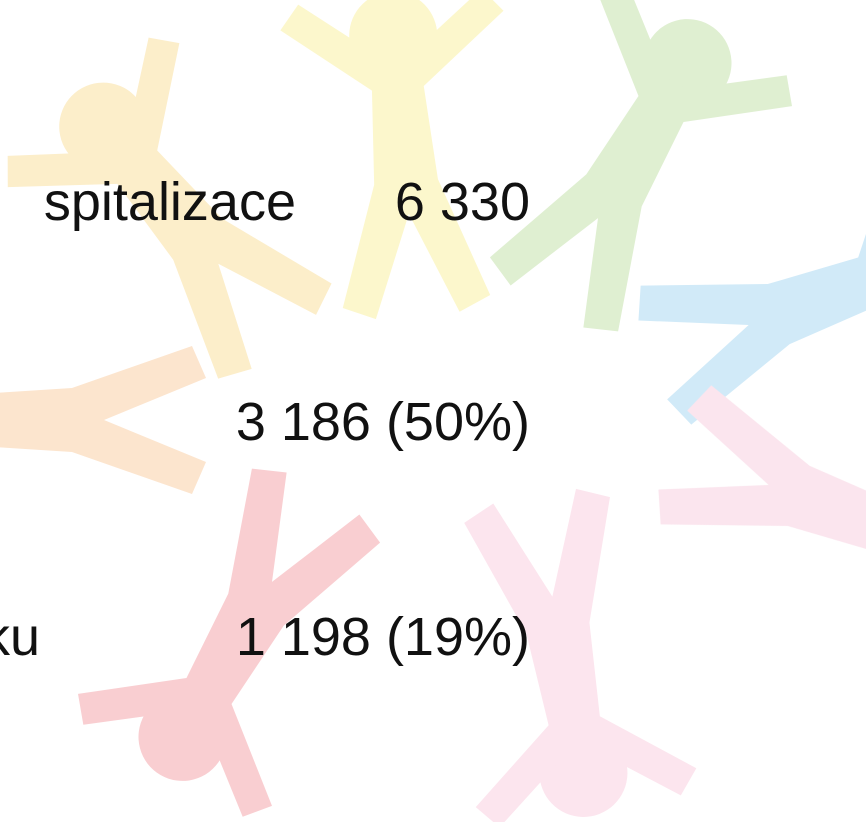  What do you see at coordinates (170, 202) in the screenshot?
I see `row-label: spitalizace` at bounding box center [170, 202].